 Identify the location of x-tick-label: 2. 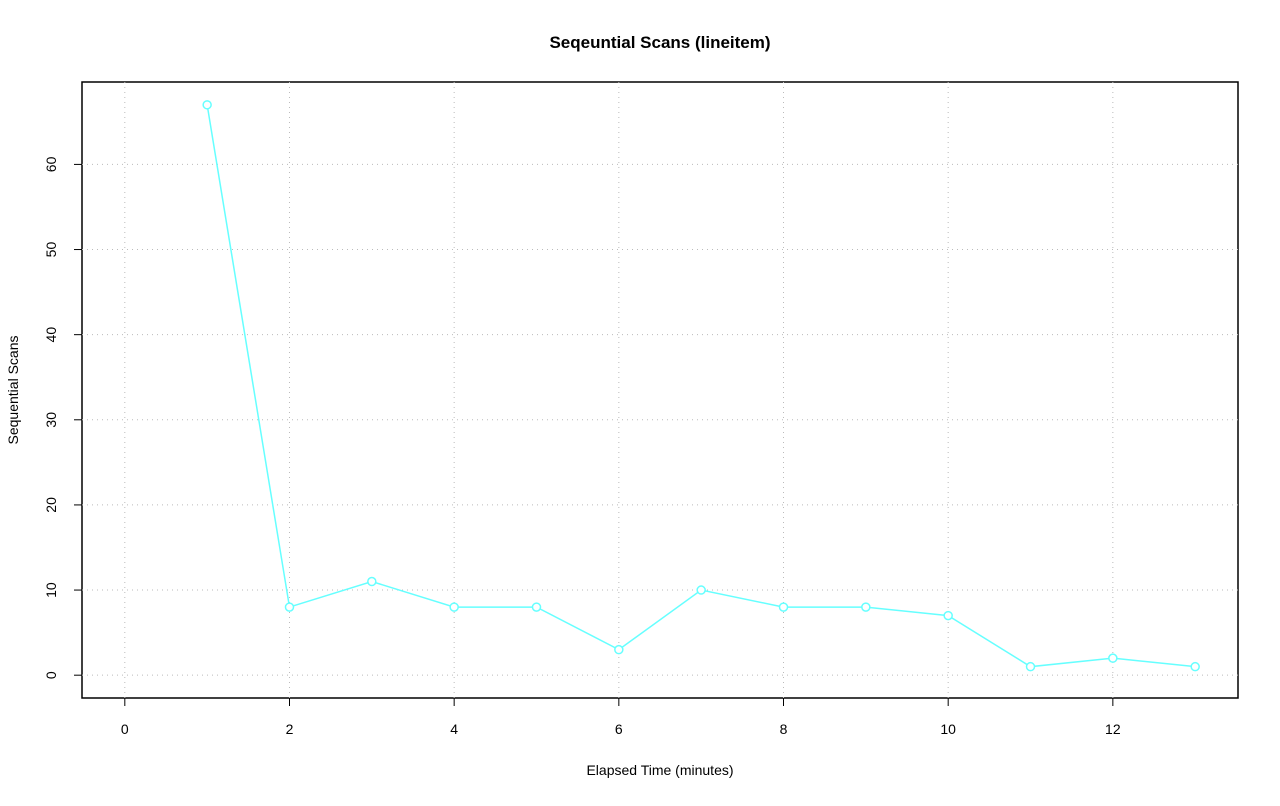
(290, 729).